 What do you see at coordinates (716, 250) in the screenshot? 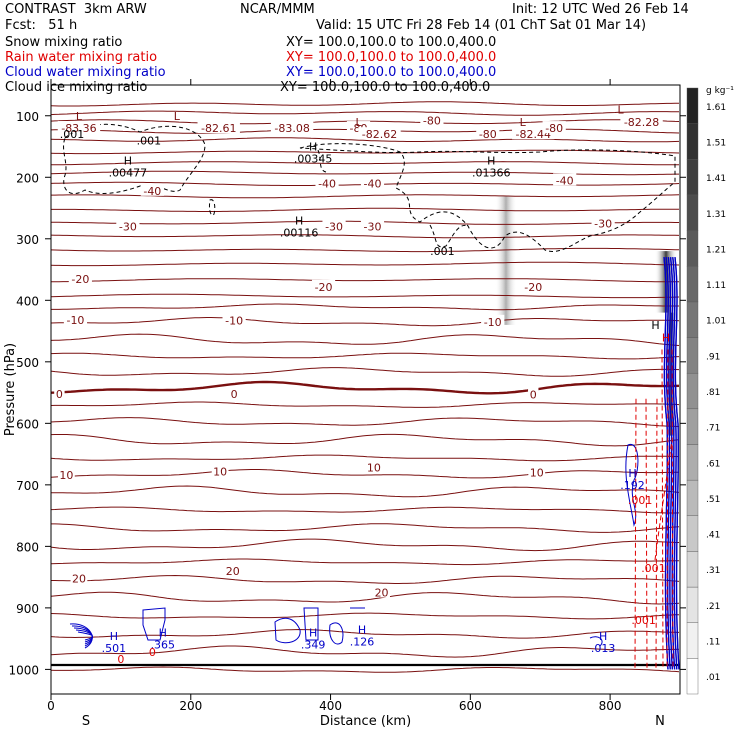
I see `colorbar-label: 1.21` at bounding box center [716, 250].